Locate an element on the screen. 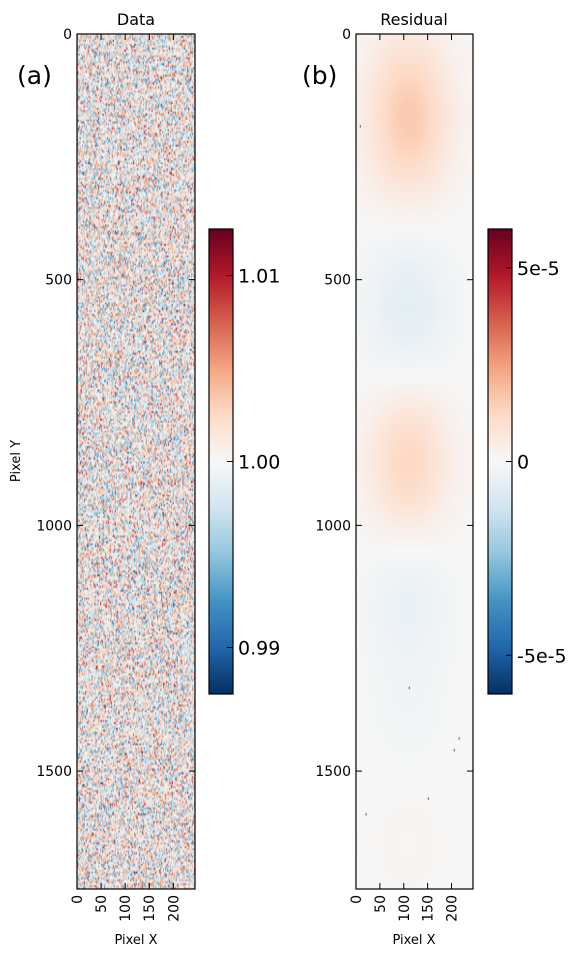 The height and width of the screenshot is (957, 581). panel-b-ytick-label: 1500 is located at coordinates (333, 772).